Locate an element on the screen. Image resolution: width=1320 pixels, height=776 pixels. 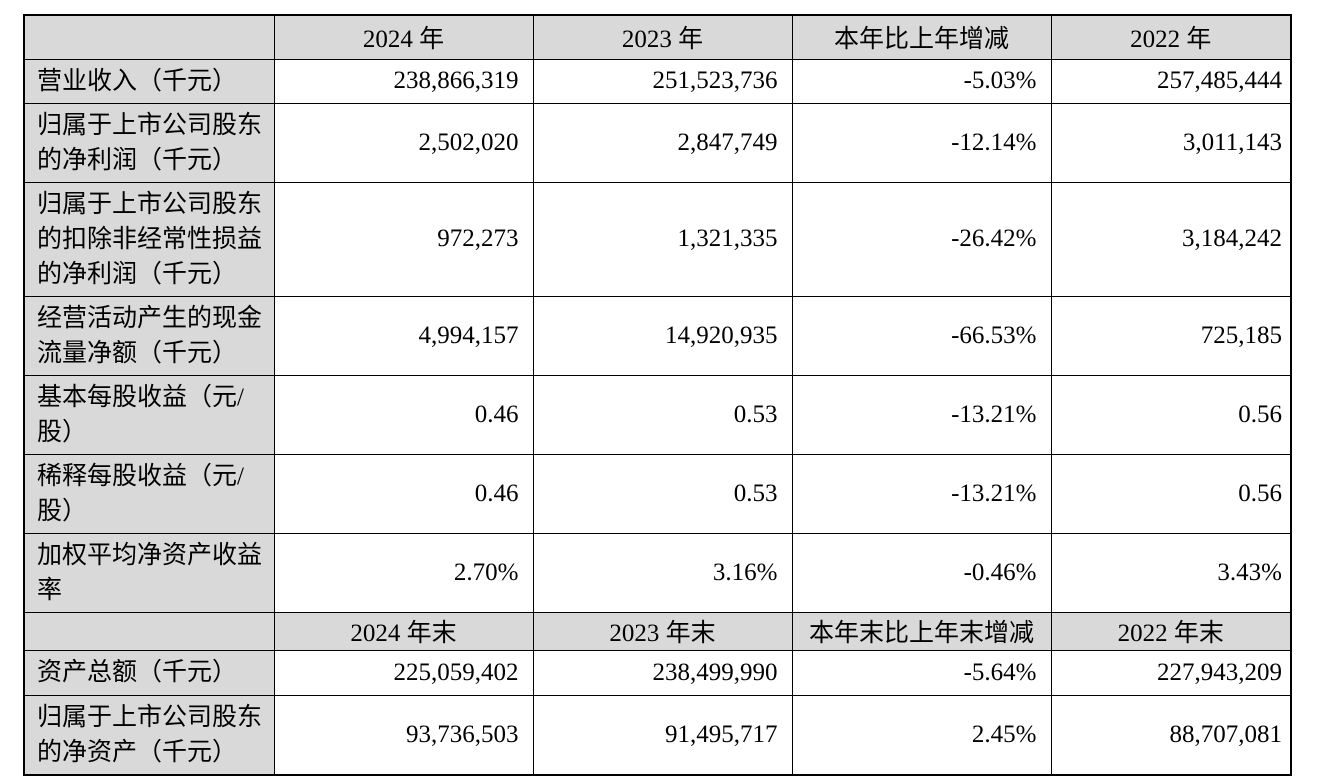
value-cell: -26.42% is located at coordinates (921, 239).